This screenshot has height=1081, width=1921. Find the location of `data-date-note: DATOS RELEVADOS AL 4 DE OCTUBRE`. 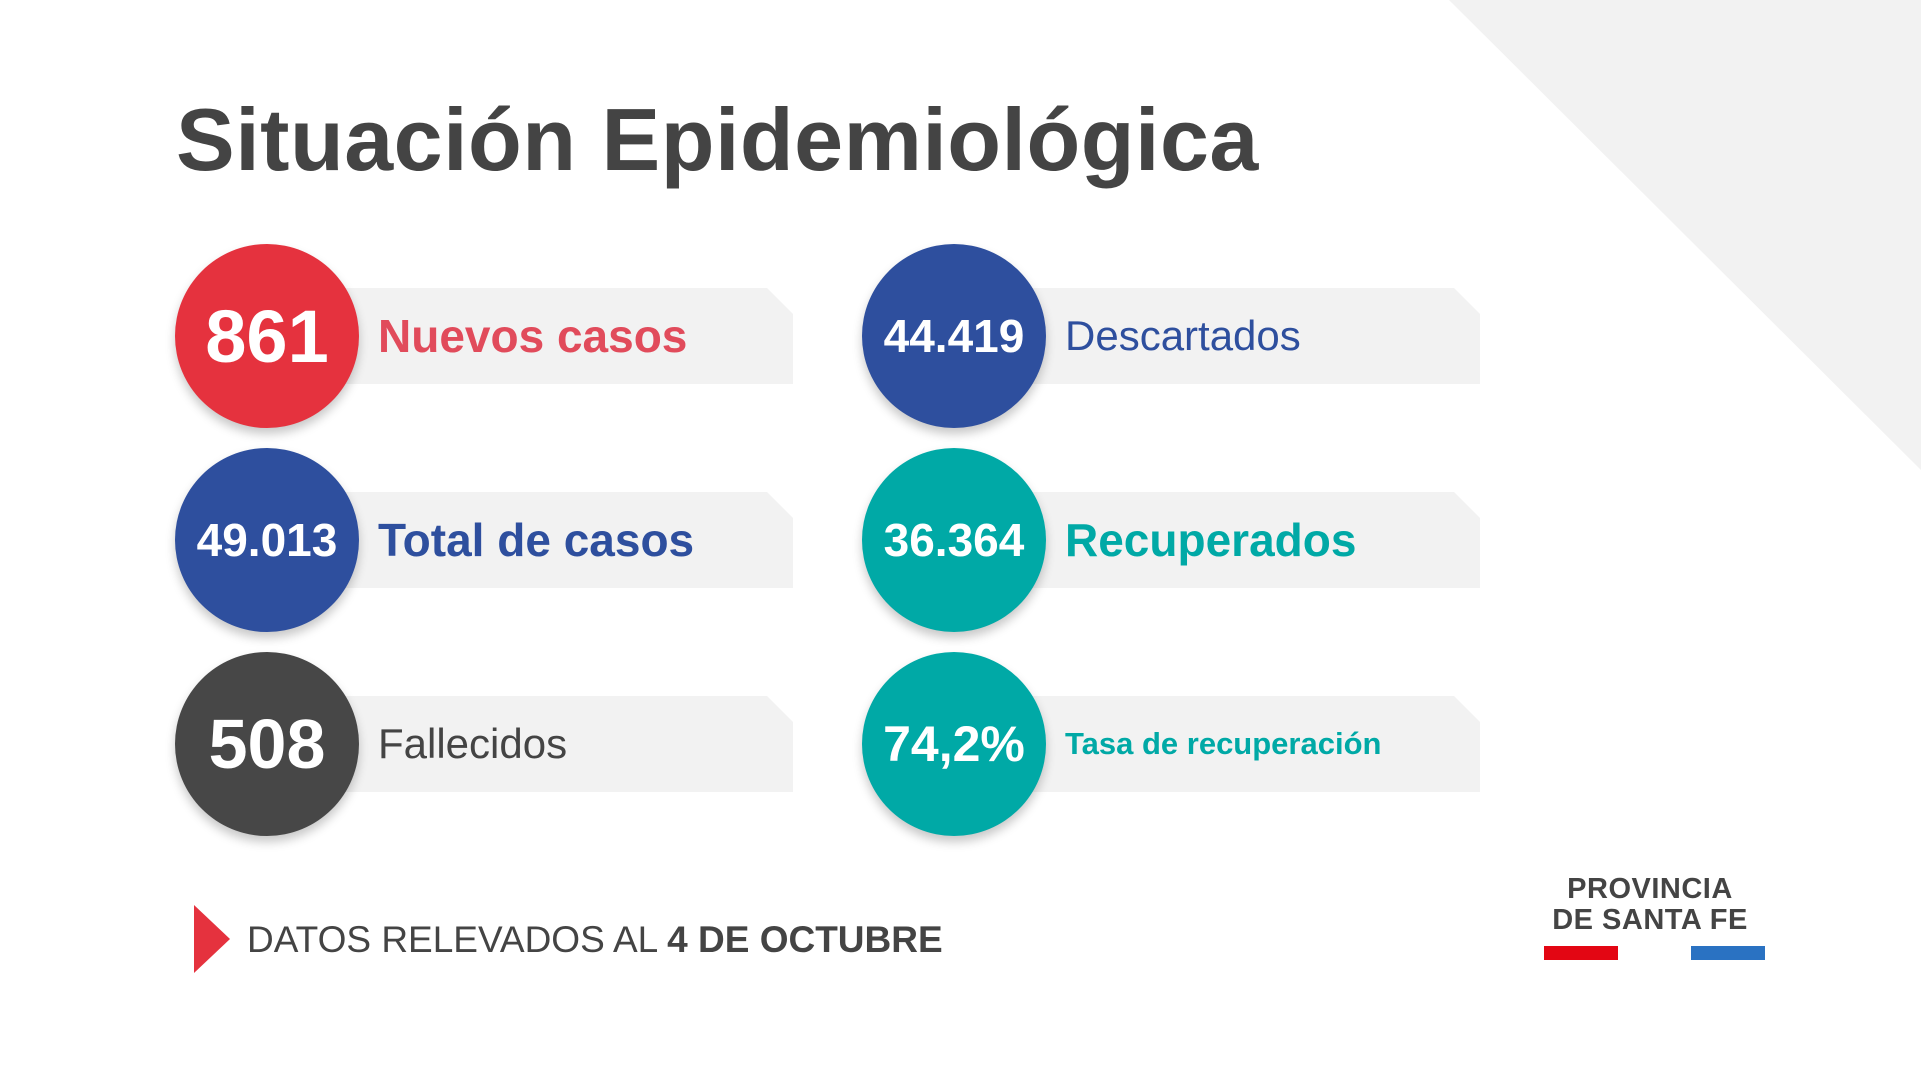

data-date-note: DATOS RELEVADOS AL 4 DE OCTUBRE is located at coordinates (595, 940).